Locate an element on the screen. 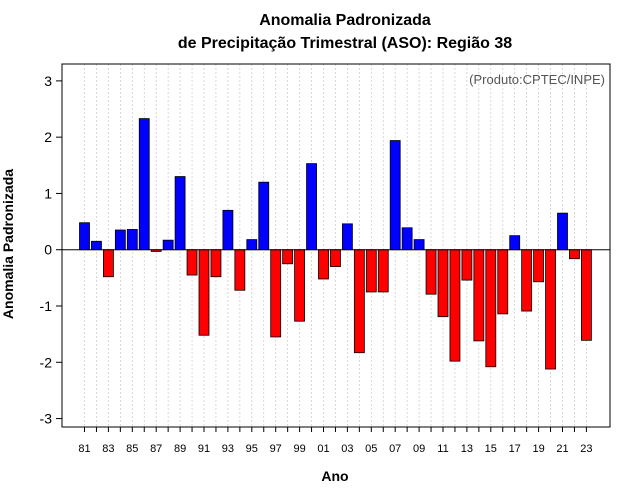  bar-2021 is located at coordinates (562, 231).